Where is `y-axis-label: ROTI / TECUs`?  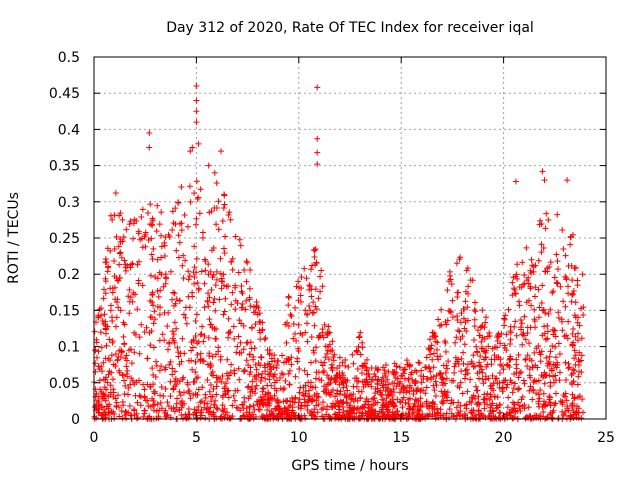 y-axis-label: ROTI / TECUs is located at coordinates (14, 238).